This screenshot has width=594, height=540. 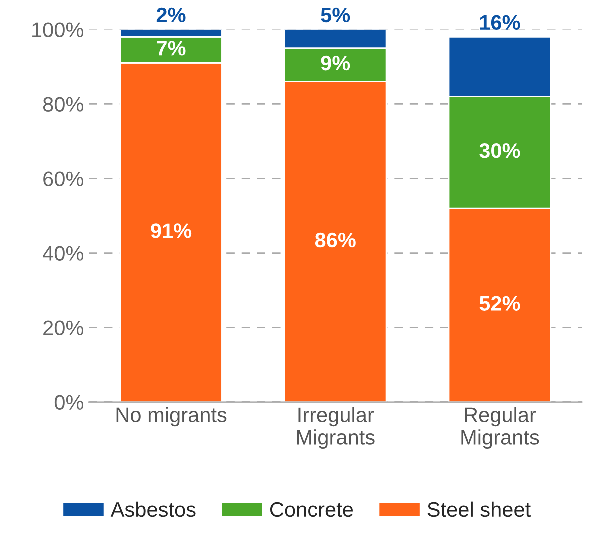 I want to click on data-label: 5%, so click(x=335, y=15).